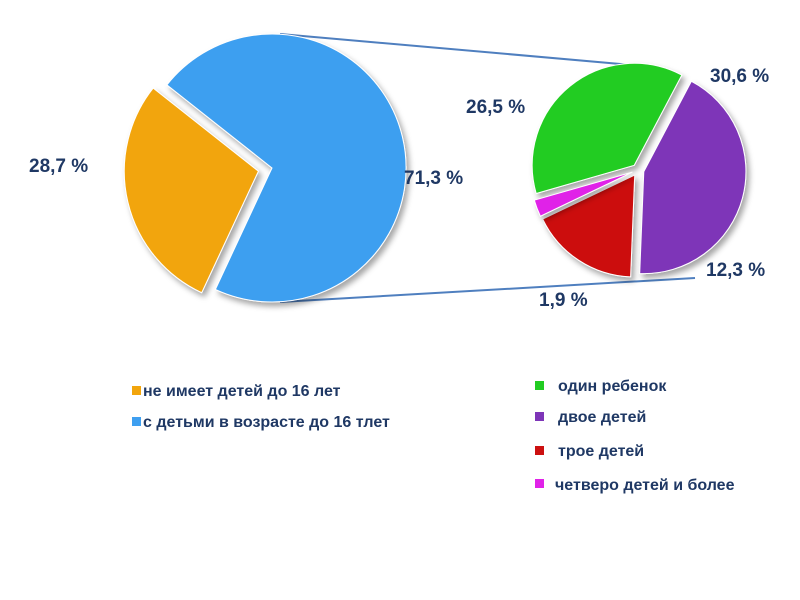 This screenshot has width=800, height=600. What do you see at coordinates (735, 270) in the screenshot?
I see `label-three-children-pct: 12,3 %` at bounding box center [735, 270].